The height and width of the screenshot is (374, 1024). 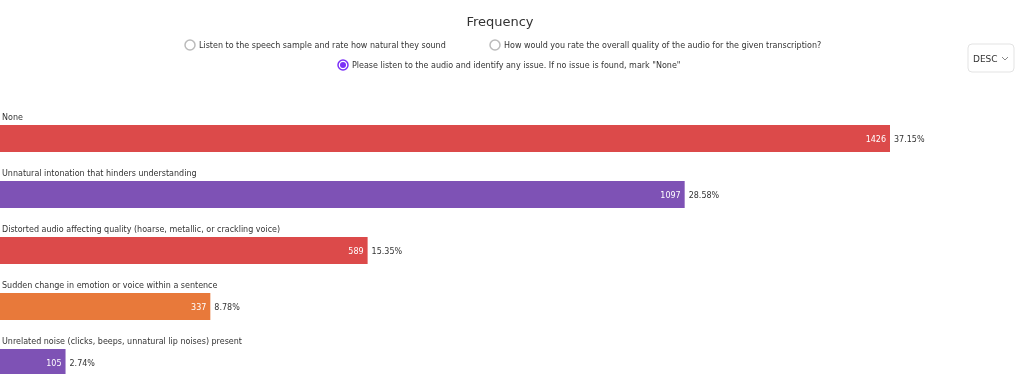 I want to click on data-label: 105, so click(x=54, y=363).